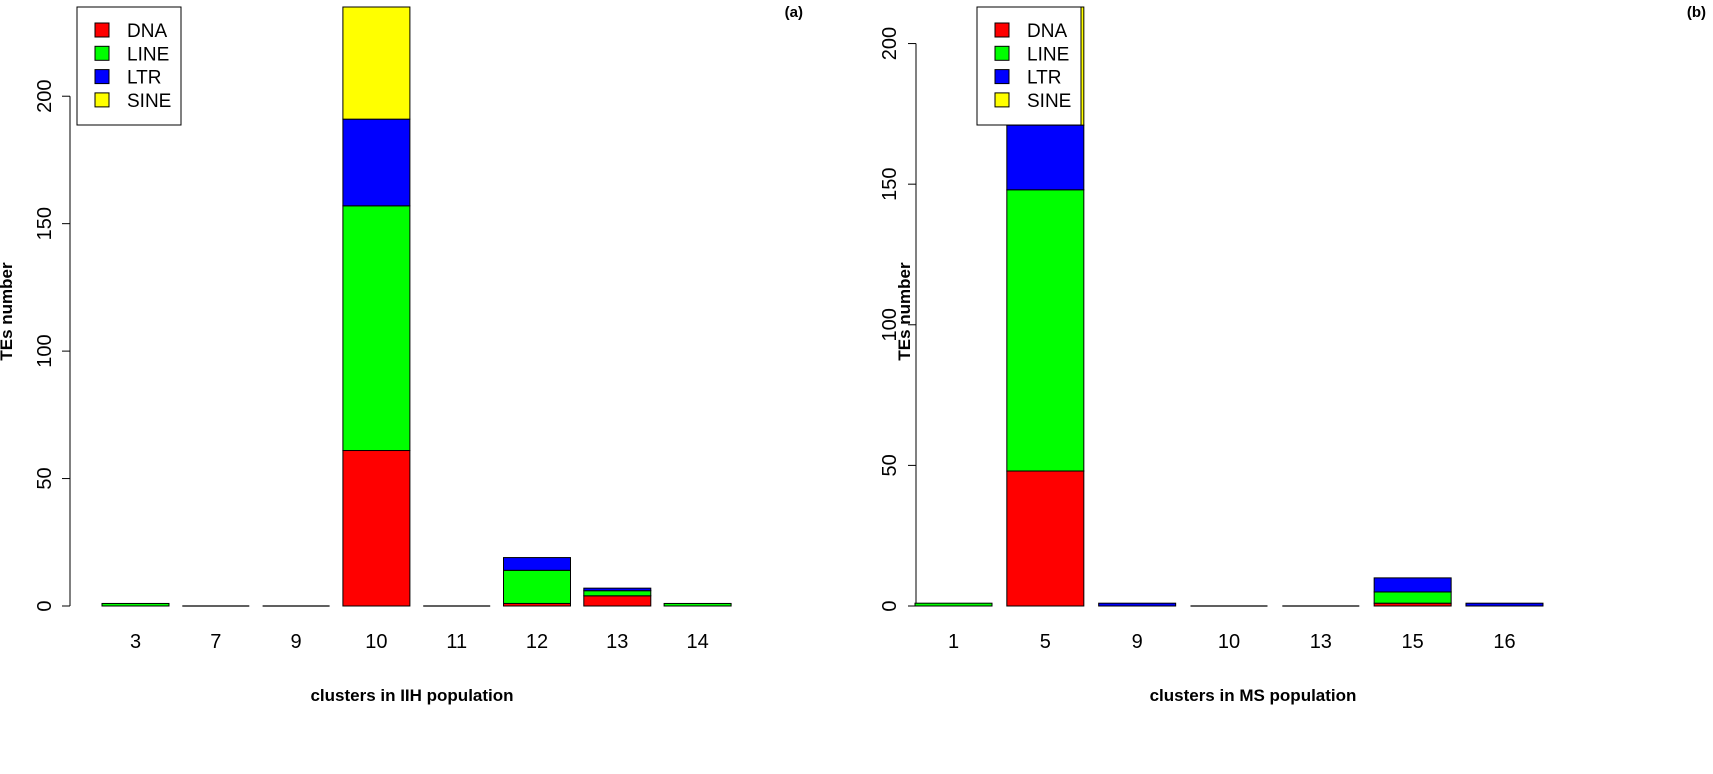 The height and width of the screenshot is (774, 1713). What do you see at coordinates (697, 642) in the screenshot?
I see `x-tick-label: 14` at bounding box center [697, 642].